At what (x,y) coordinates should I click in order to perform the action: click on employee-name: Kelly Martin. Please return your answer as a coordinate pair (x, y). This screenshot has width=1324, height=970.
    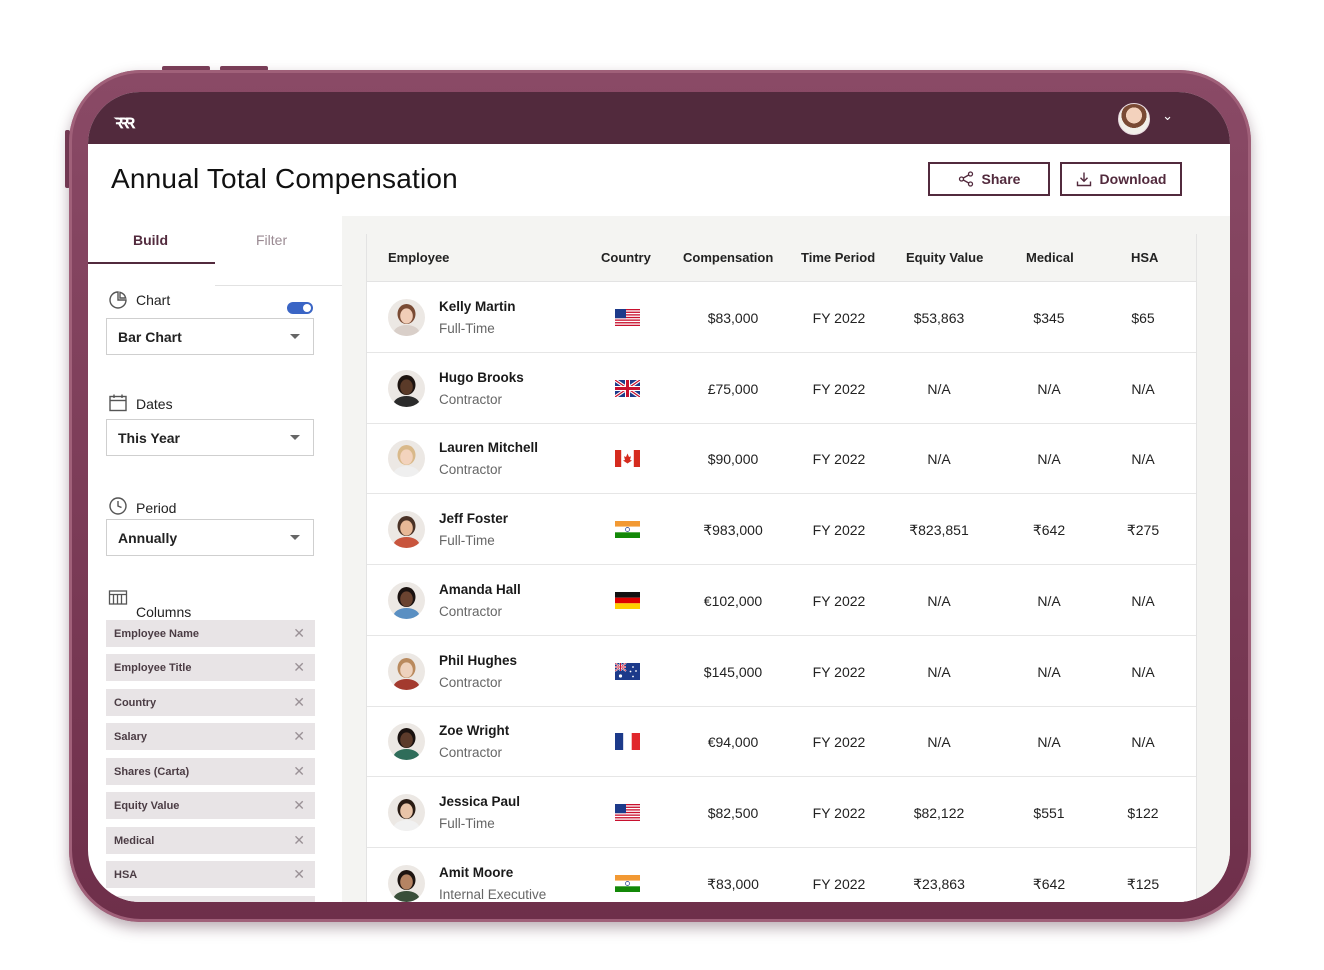
    Looking at the image, I should click on (477, 306).